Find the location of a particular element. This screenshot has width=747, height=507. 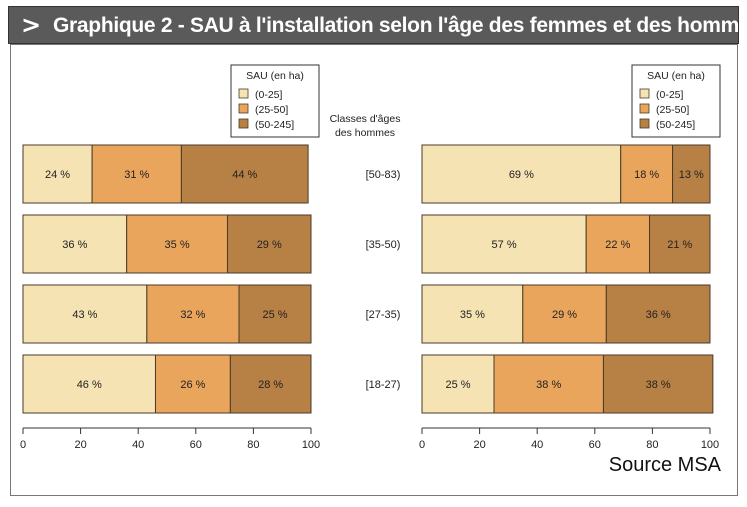

bar-label: 24 % is located at coordinates (57, 175).